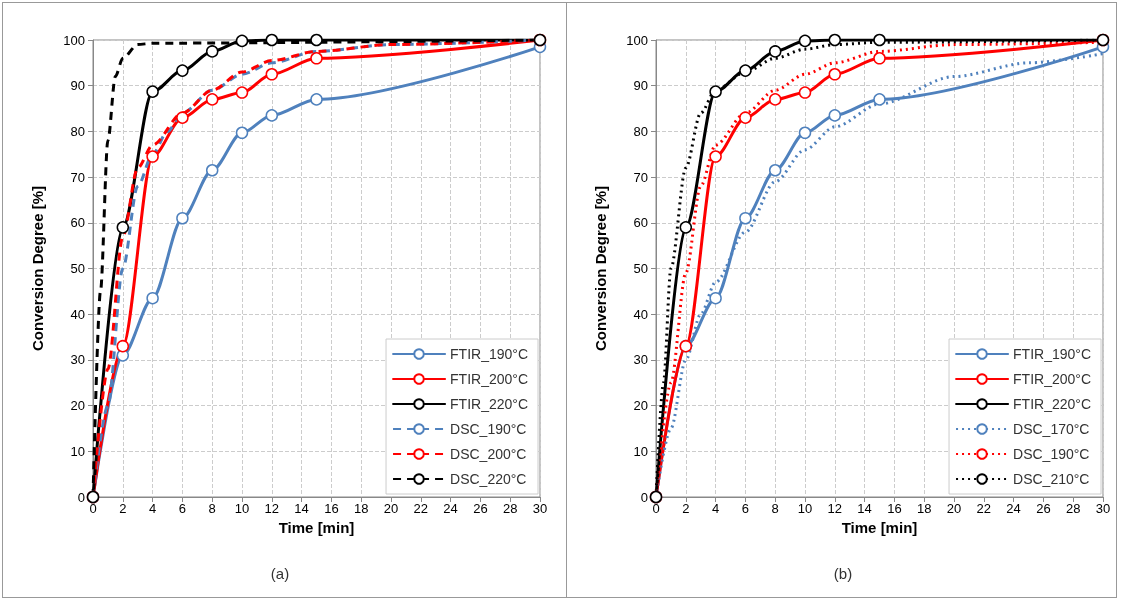  I want to click on legend-label: DSC_170°C, so click(1051, 429).